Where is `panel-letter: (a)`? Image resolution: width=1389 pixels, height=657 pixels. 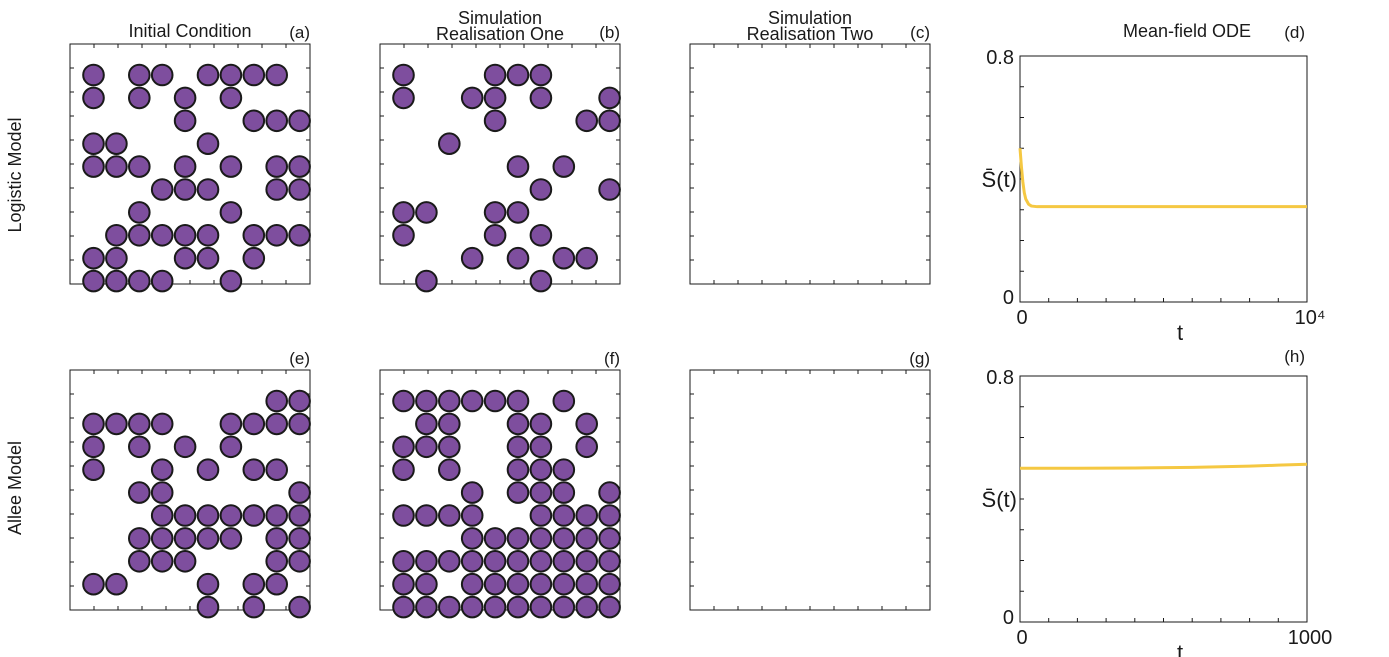
panel-letter: (a) is located at coordinates (299, 32).